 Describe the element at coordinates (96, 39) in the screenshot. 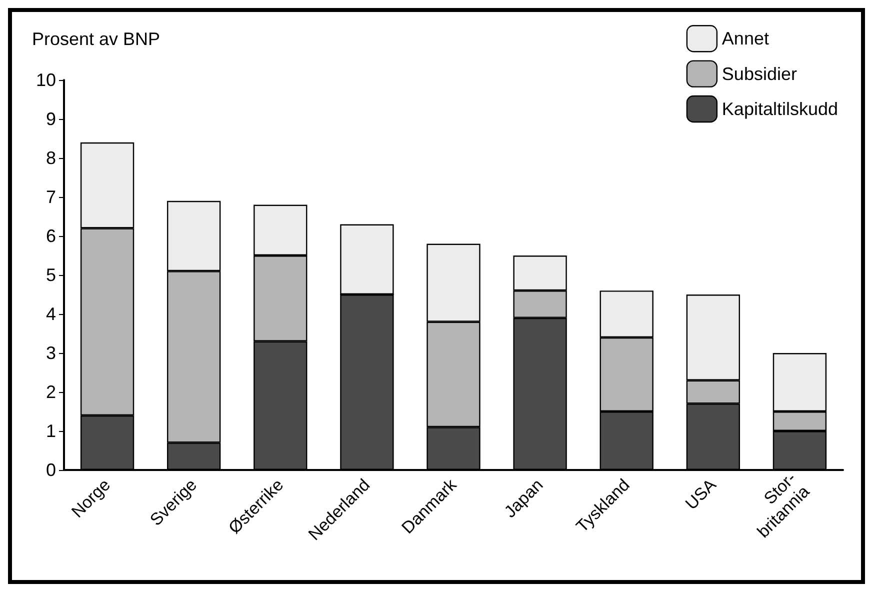

I see `y-axis-title: Prosent av BNP` at that location.